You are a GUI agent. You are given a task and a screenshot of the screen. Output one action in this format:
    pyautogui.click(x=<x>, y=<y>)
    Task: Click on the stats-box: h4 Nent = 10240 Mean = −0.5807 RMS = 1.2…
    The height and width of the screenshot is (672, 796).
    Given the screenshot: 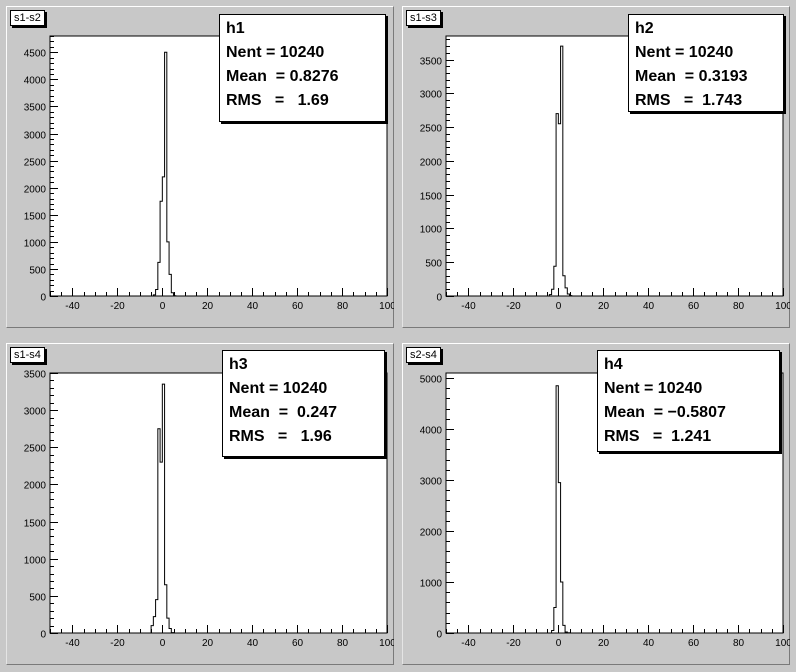 What is the action you would take?
    pyautogui.click(x=688, y=401)
    